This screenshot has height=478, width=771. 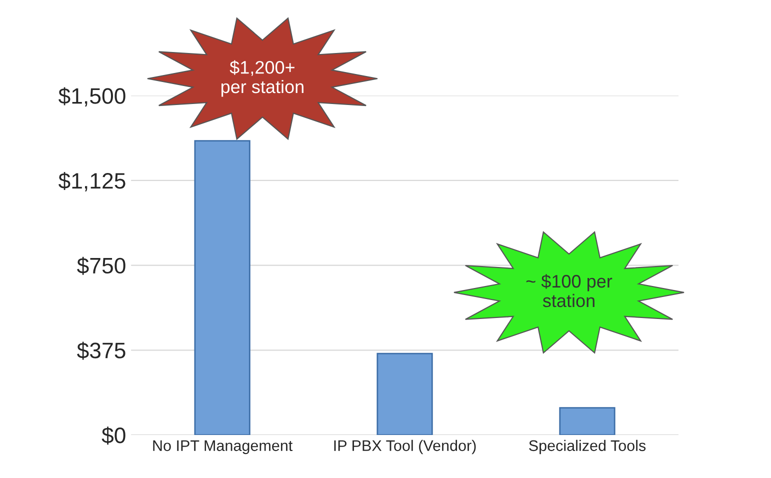 I want to click on x-tick-label: IP PBX Tool (Vendor), so click(x=405, y=447).